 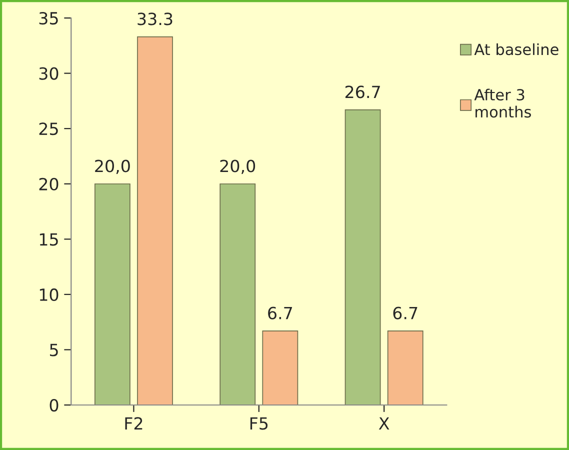 What do you see at coordinates (384, 423) in the screenshot?
I see `x-tick-label: X` at bounding box center [384, 423].